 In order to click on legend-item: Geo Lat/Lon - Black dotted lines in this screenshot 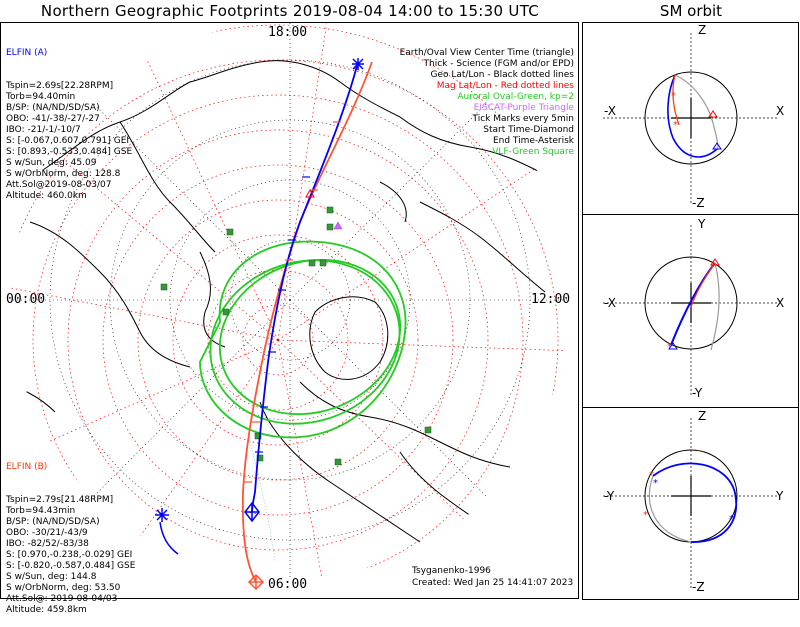, I will do `click(502, 75)`.